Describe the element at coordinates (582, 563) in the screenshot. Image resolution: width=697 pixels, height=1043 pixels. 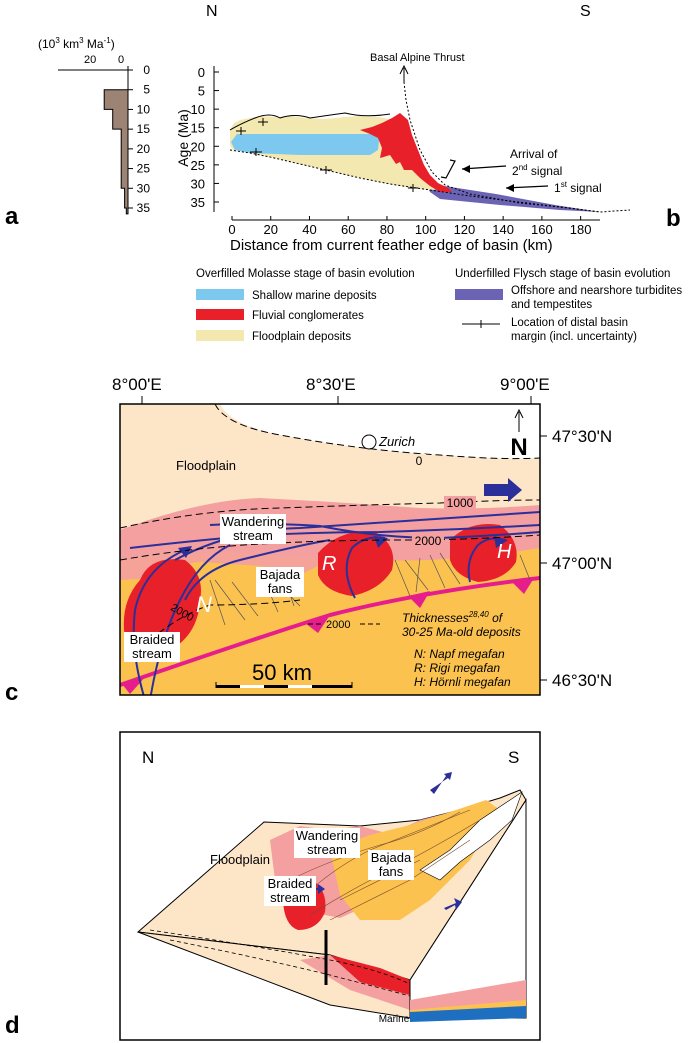
I see `lat-label-47-00: 47°00'N` at that location.